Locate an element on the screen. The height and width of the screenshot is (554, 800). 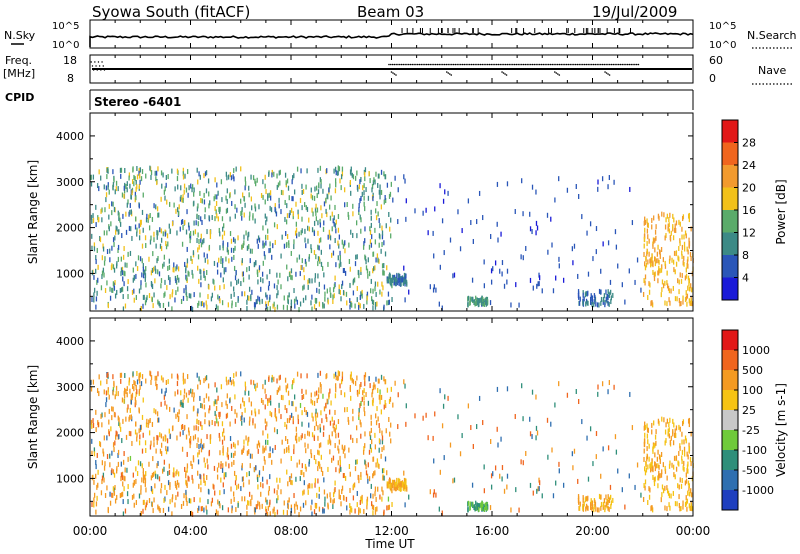
x-tick-labels: 00:00 04:00 08:00 12:00 16:00 20:00 00:00 is located at coordinates (392, 531).